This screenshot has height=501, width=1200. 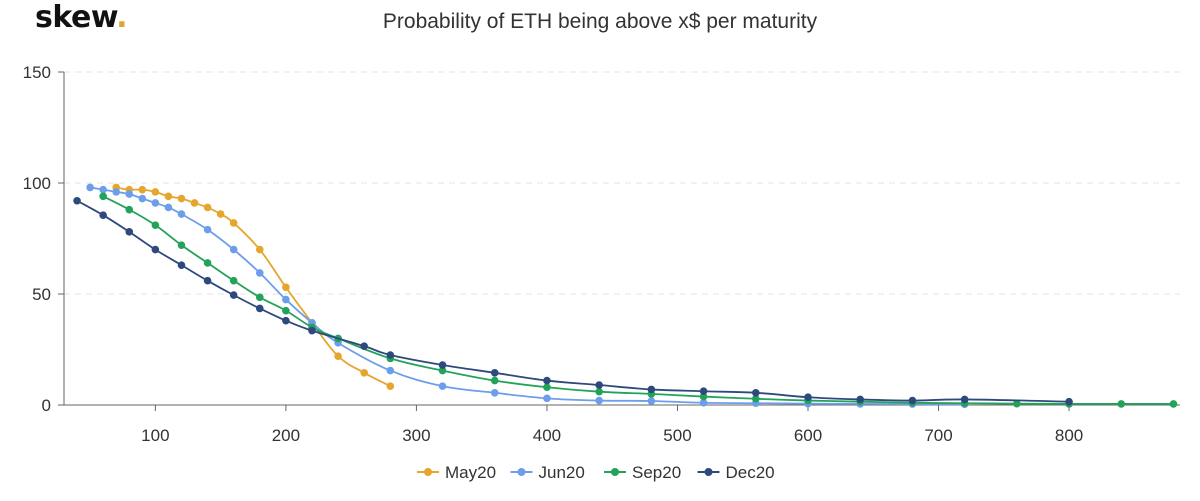 I want to click on skew-logo: skew., so click(x=81, y=17).